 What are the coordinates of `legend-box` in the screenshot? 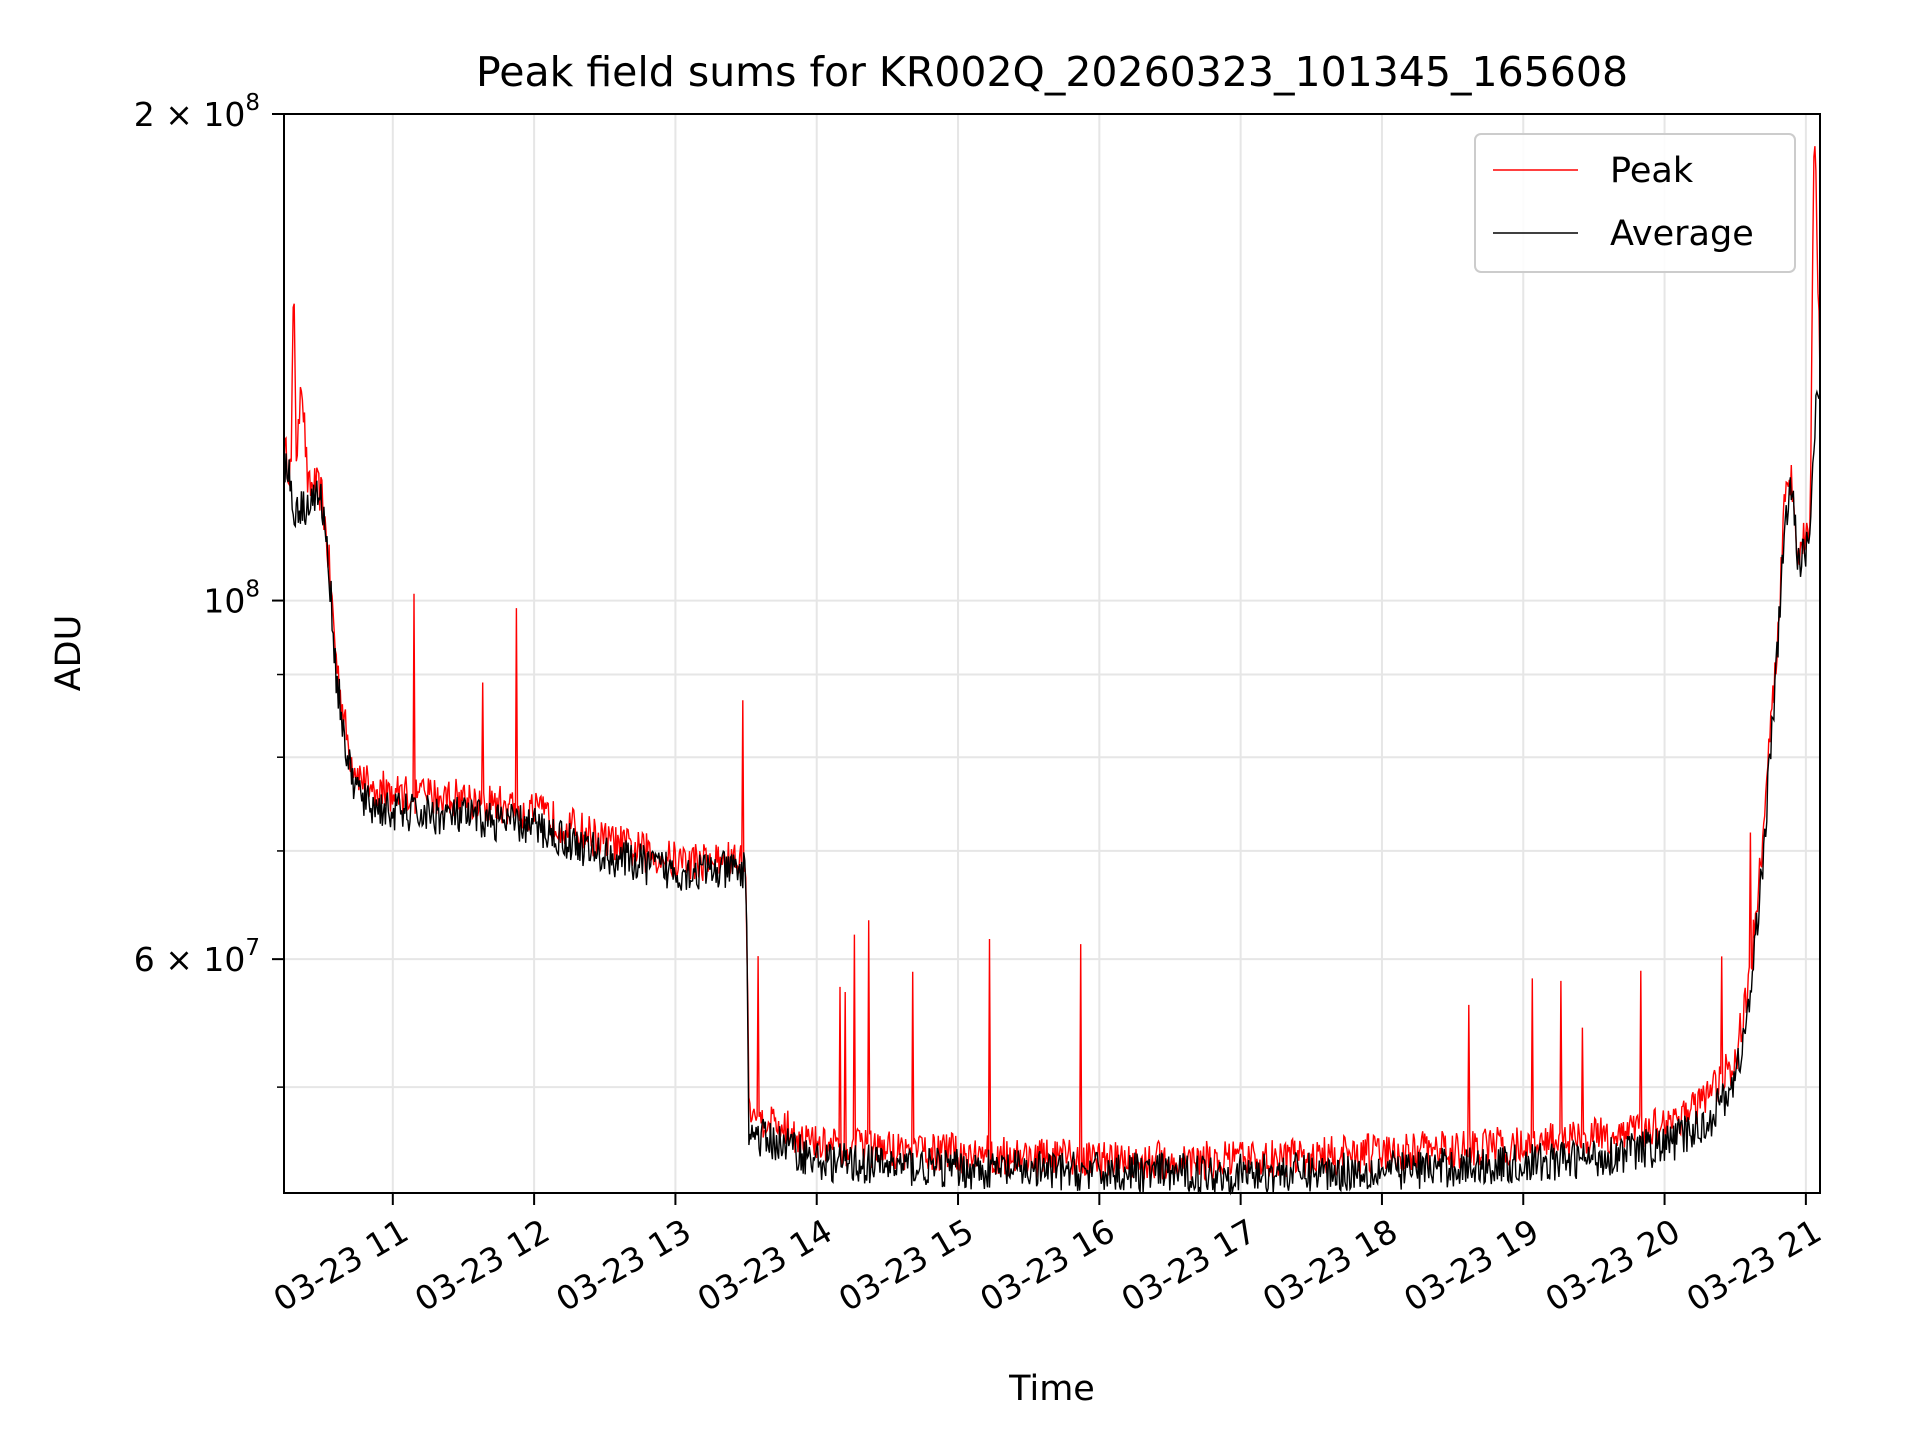 It's located at (1635, 203).